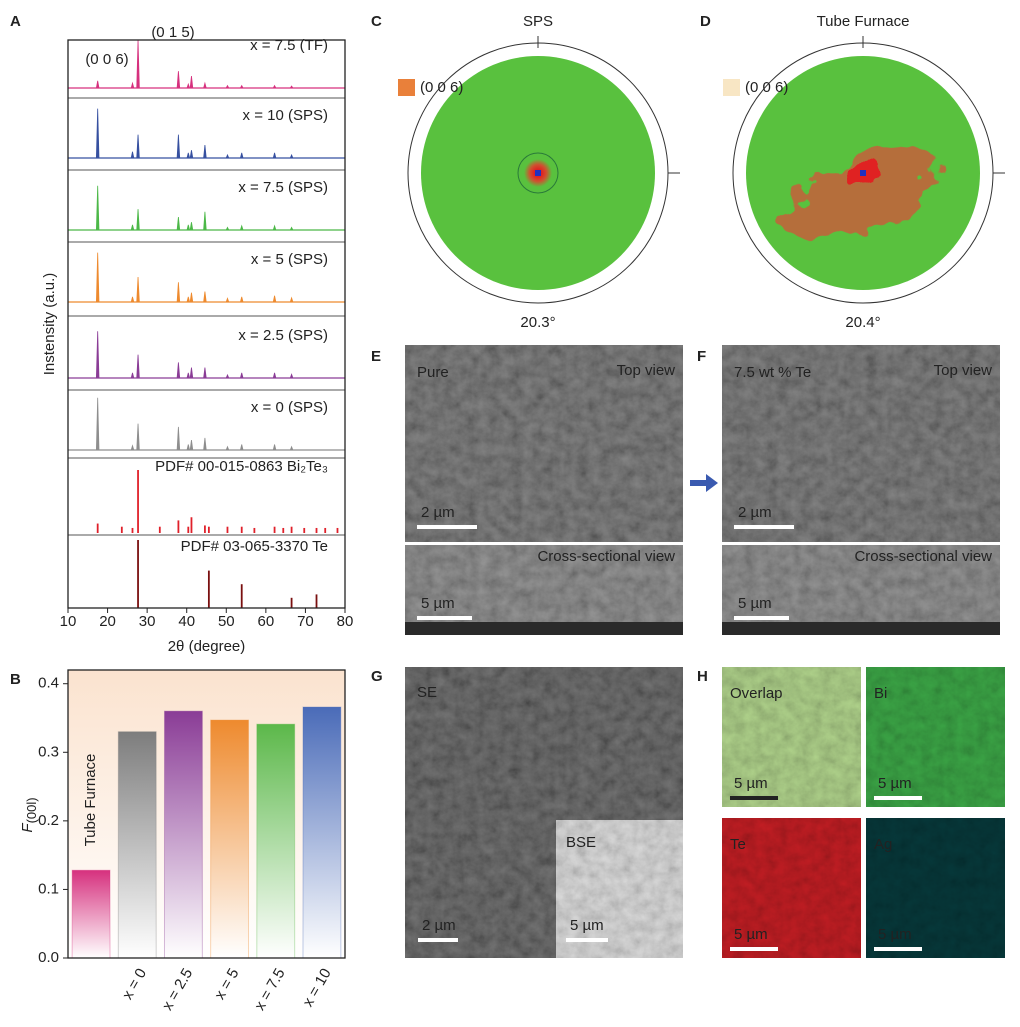 The image size is (1020, 1027). Describe the element at coordinates (646, 370) in the screenshot. I see `view-label: Top view` at that location.